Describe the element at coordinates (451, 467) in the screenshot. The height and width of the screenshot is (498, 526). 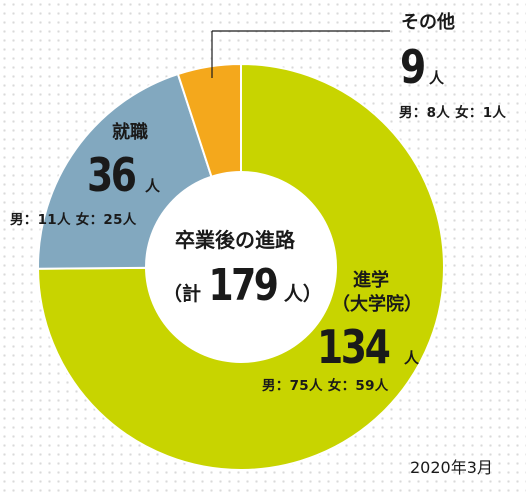
I see `date-label: 2020年3月` at that location.